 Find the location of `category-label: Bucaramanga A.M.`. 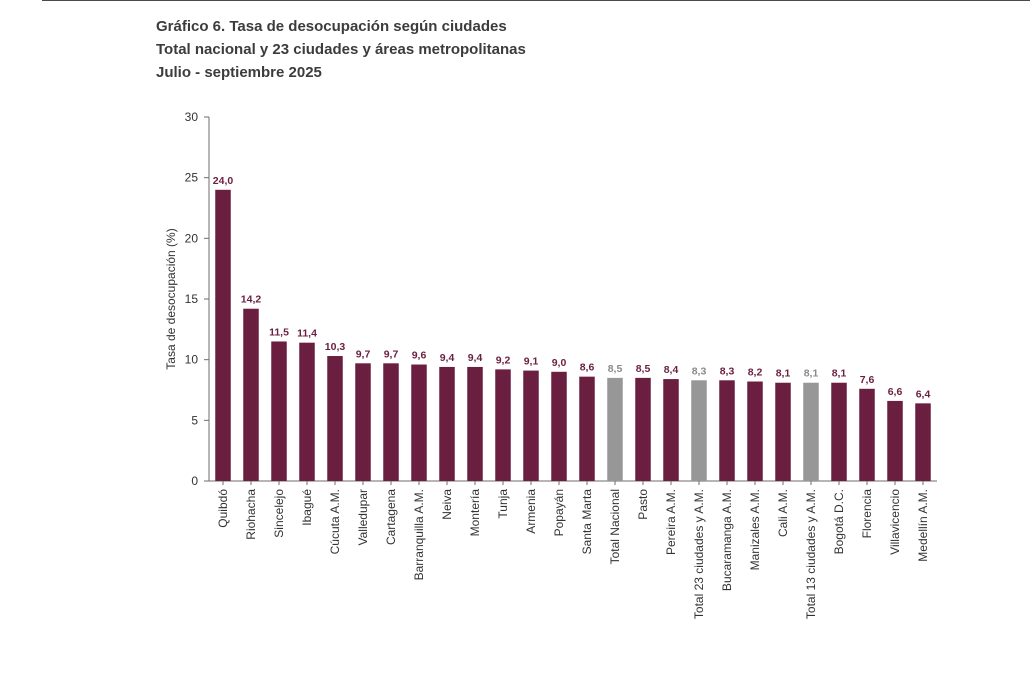

category-label: Bucaramanga A.M. is located at coordinates (727, 540).